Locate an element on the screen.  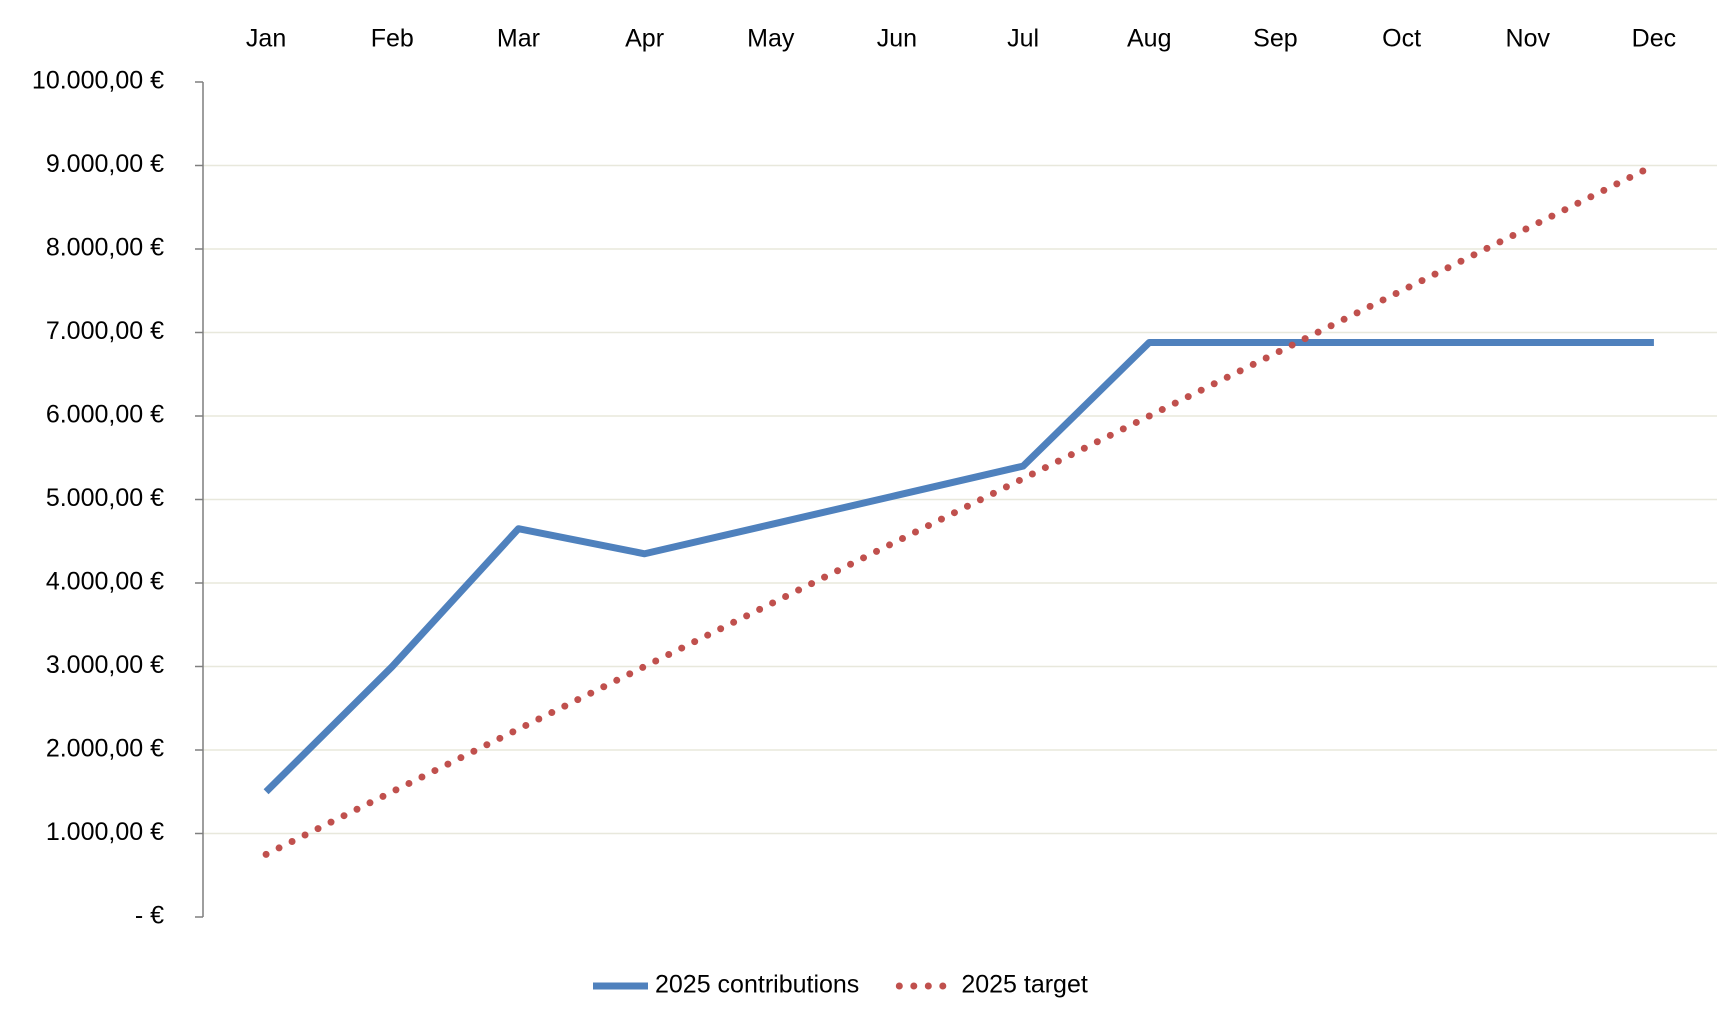
y-tick-label: - € is located at coordinates (149, 916).